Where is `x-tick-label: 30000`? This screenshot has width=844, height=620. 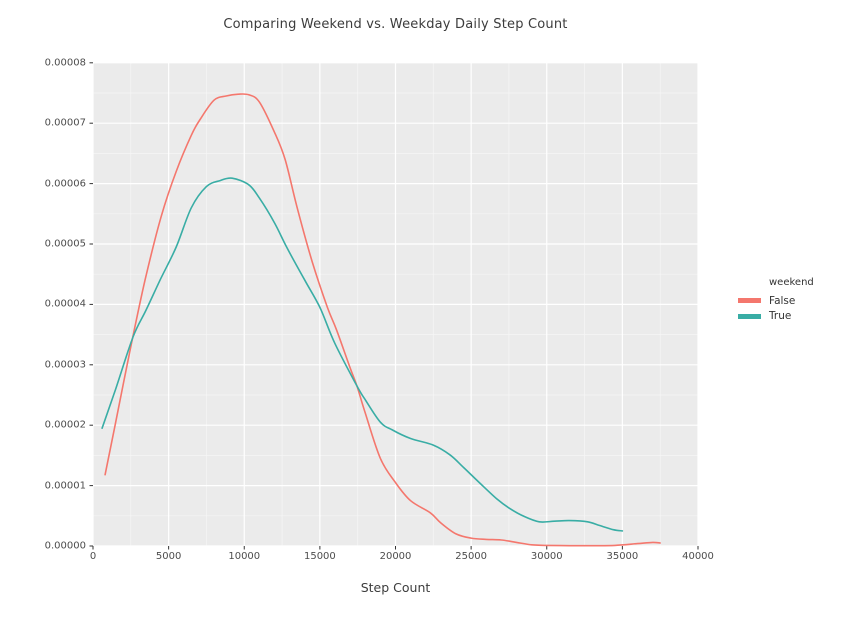 x-tick-label: 30000 is located at coordinates (546, 556).